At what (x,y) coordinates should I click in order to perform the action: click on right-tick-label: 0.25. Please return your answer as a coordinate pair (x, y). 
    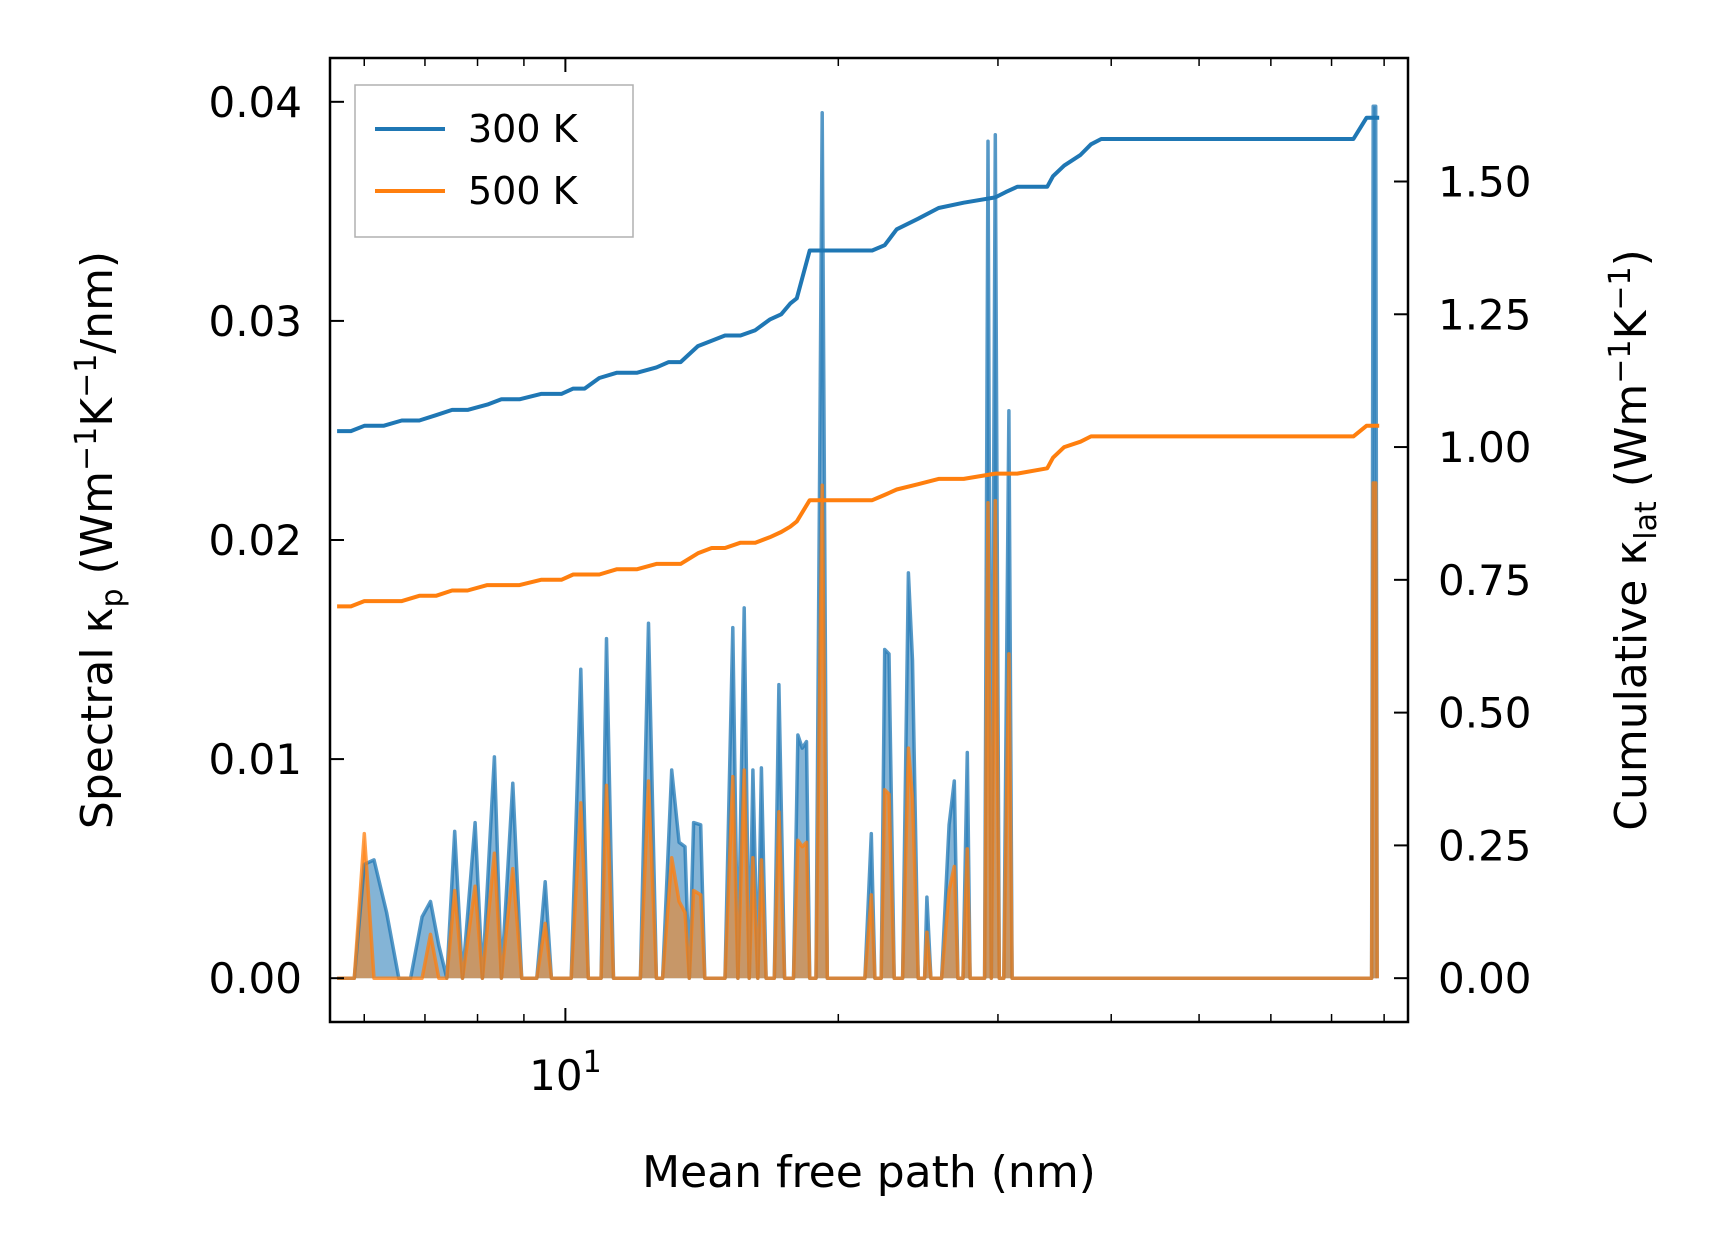
    Looking at the image, I should click on (1485, 845).